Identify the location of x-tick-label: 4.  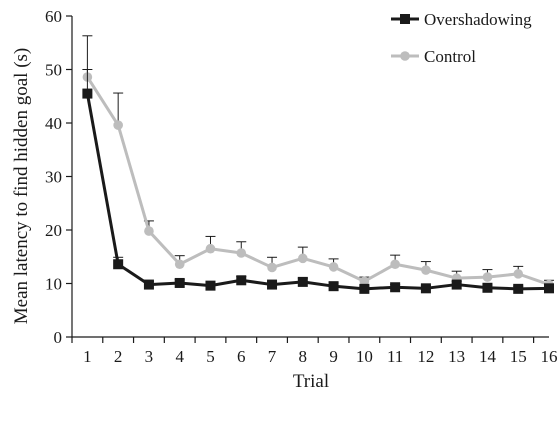
(179, 356).